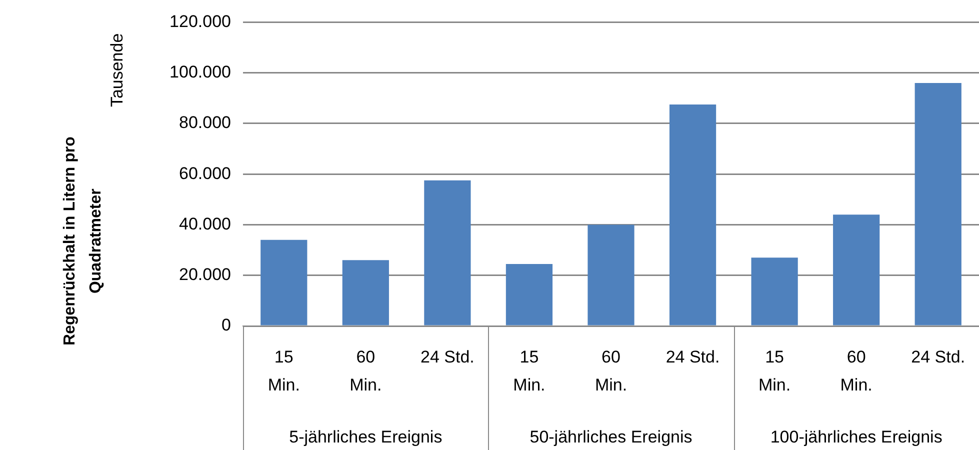  I want to click on y-tick-label: 40.000, so click(205, 224).